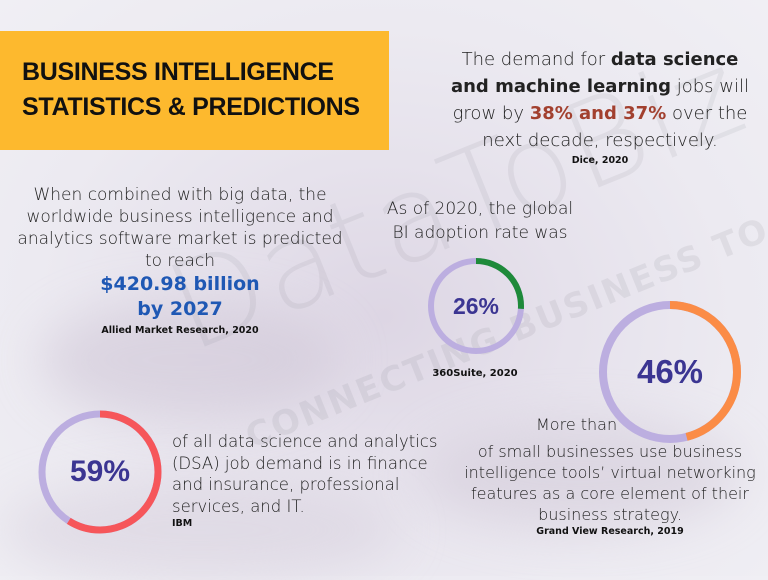 This screenshot has height=580, width=768. What do you see at coordinates (536, 59) in the screenshot?
I see `stat-text: The demand for` at bounding box center [536, 59].